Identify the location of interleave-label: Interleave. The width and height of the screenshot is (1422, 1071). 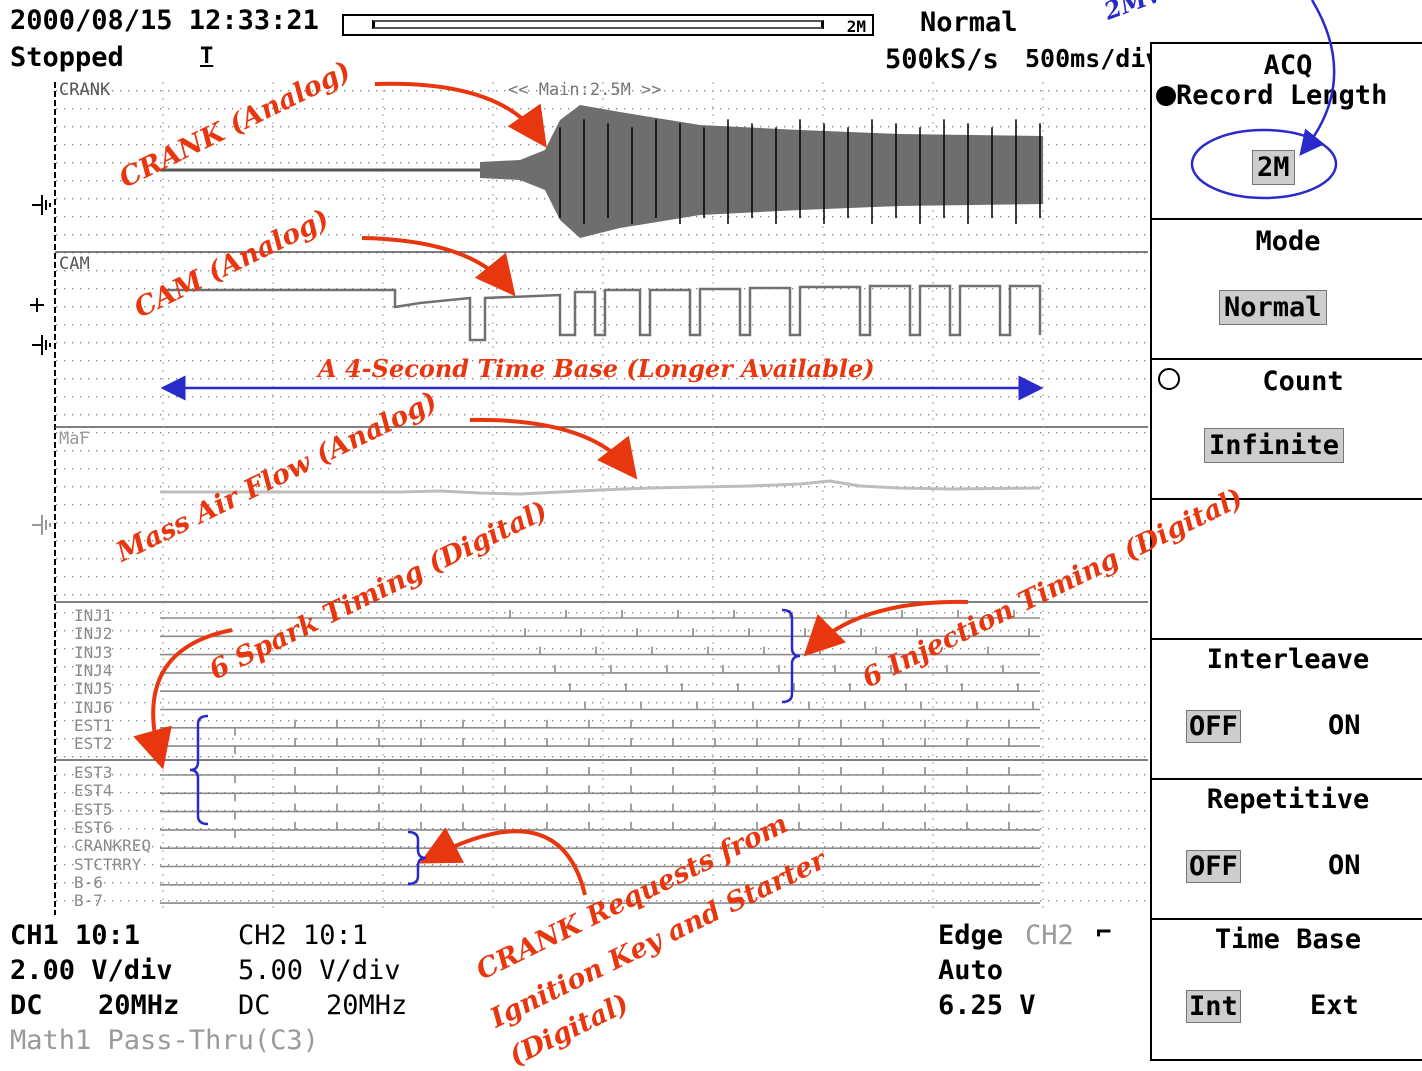
(1288, 659).